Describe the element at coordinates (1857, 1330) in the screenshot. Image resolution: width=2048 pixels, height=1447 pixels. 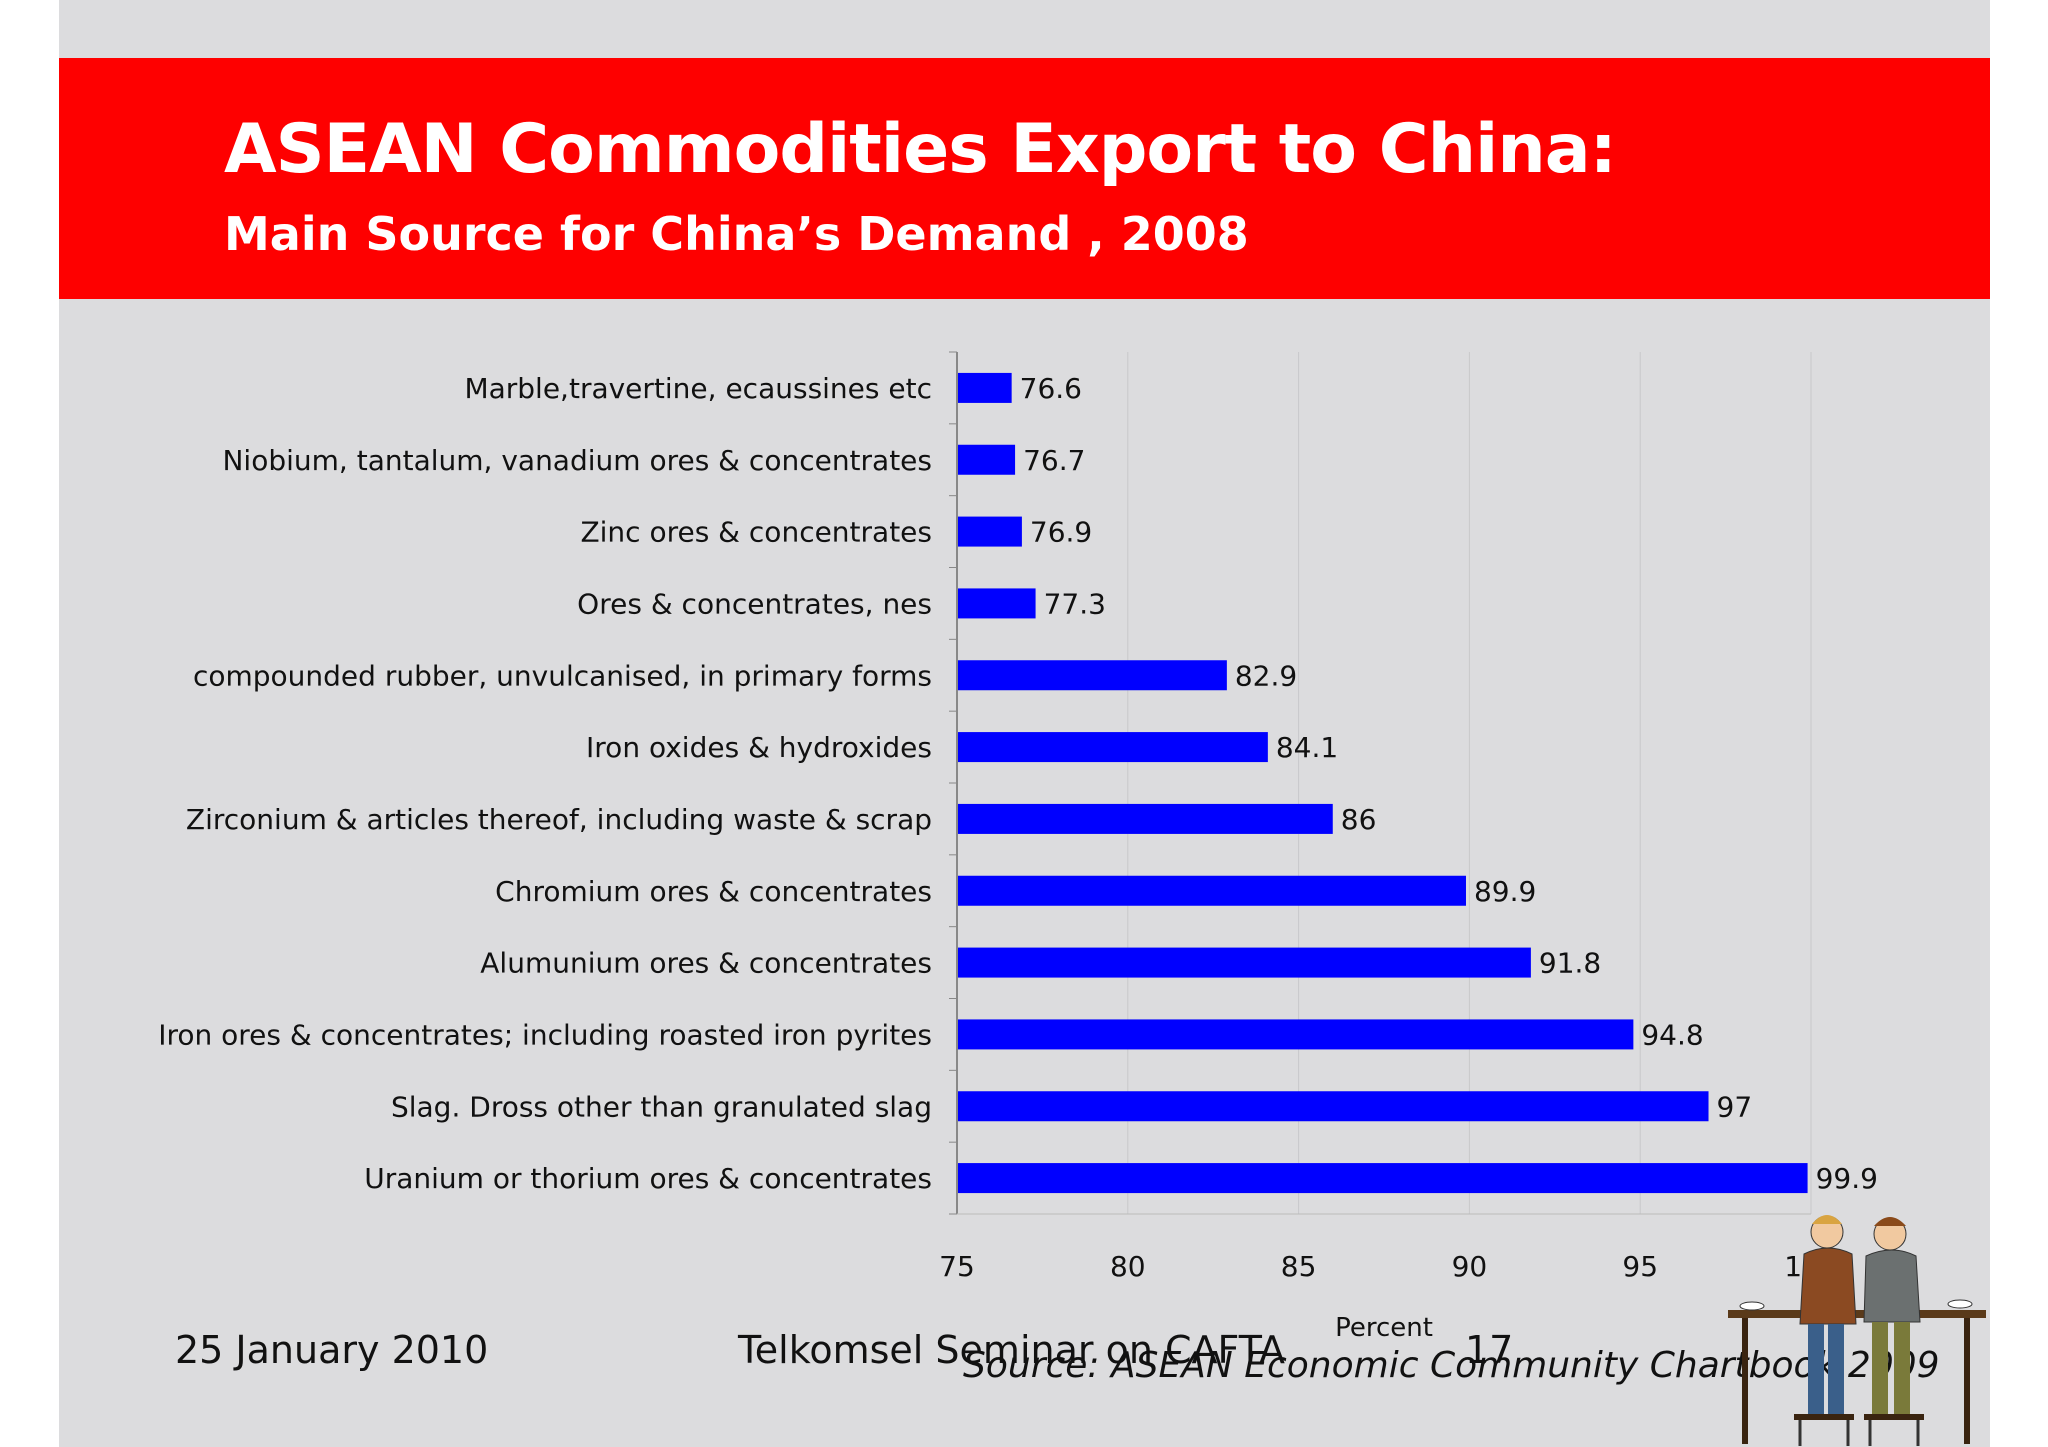
I see `two-people-at-cafe-table-icon` at that location.